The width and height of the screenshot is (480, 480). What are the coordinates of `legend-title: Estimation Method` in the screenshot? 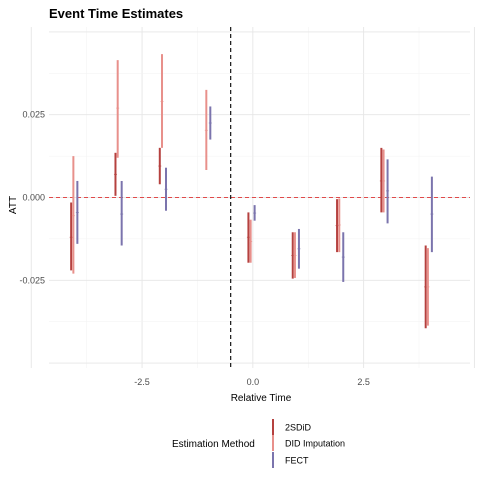 It's located at (213, 444).